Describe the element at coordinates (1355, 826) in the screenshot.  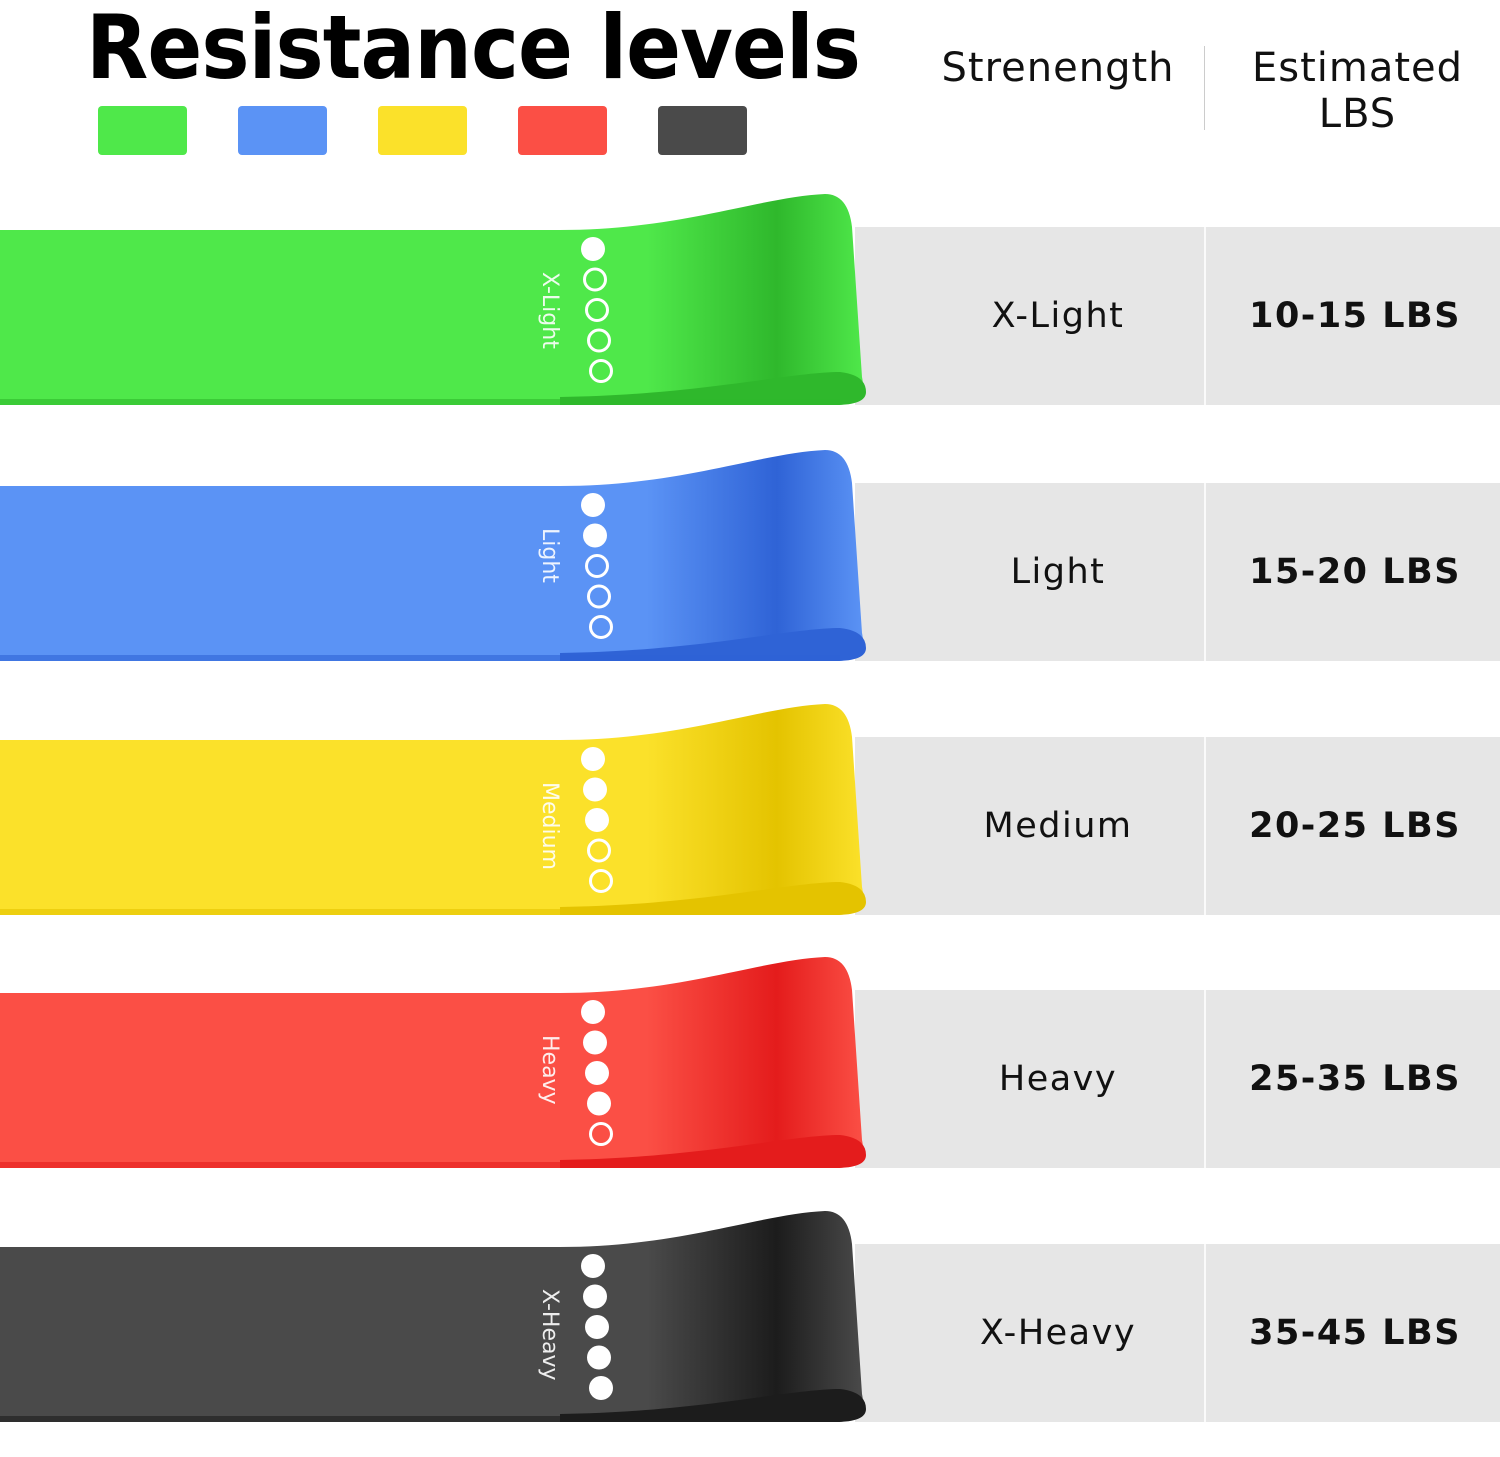
I see `lbs-cell: 20-25 LBS` at that location.